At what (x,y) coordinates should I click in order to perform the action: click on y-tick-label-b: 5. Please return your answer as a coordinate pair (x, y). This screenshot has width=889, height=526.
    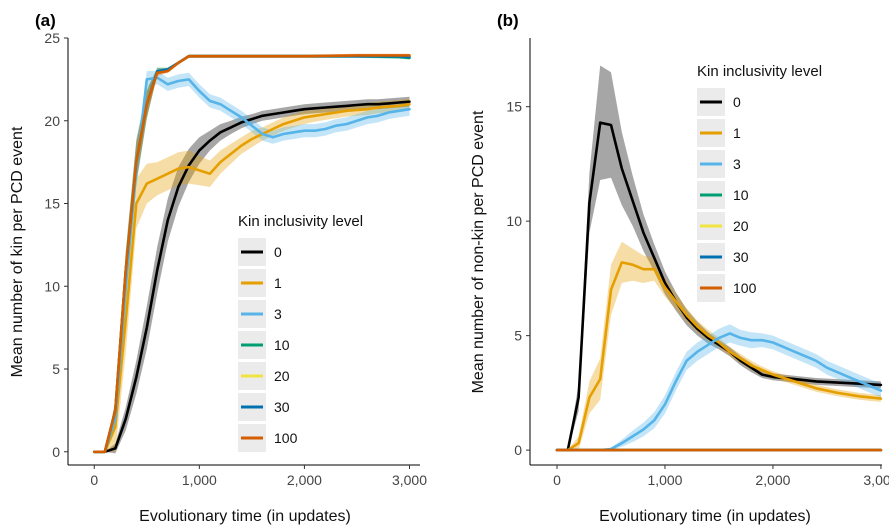
    Looking at the image, I should click on (518, 336).